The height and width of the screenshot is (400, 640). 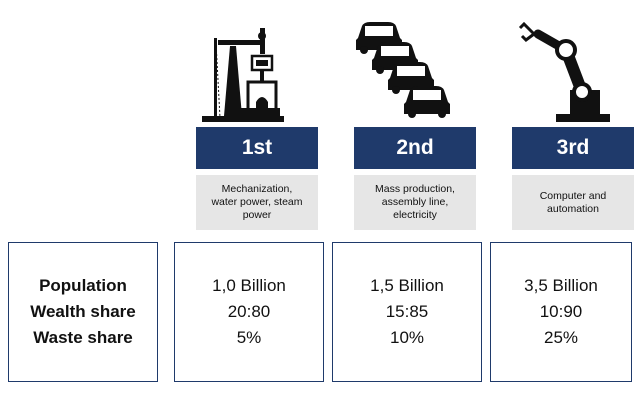 I want to click on description-line: assembly line,, so click(x=415, y=202).